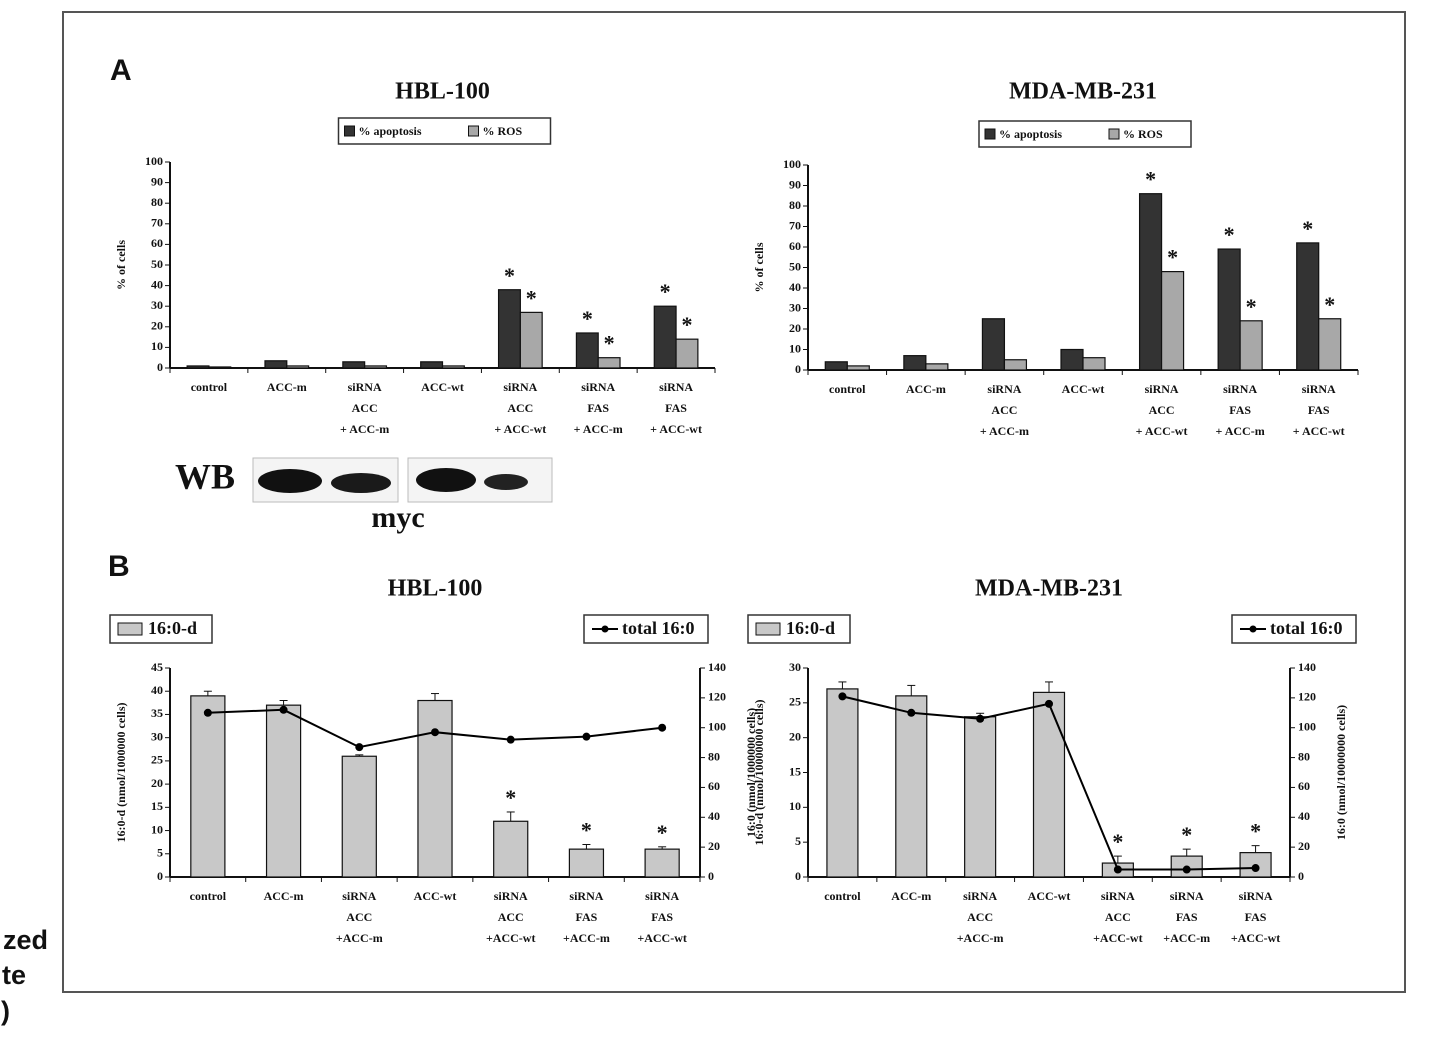 Image resolution: width=1440 pixels, height=1062 pixels. I want to click on y-tick-label: 80, so click(157, 202).